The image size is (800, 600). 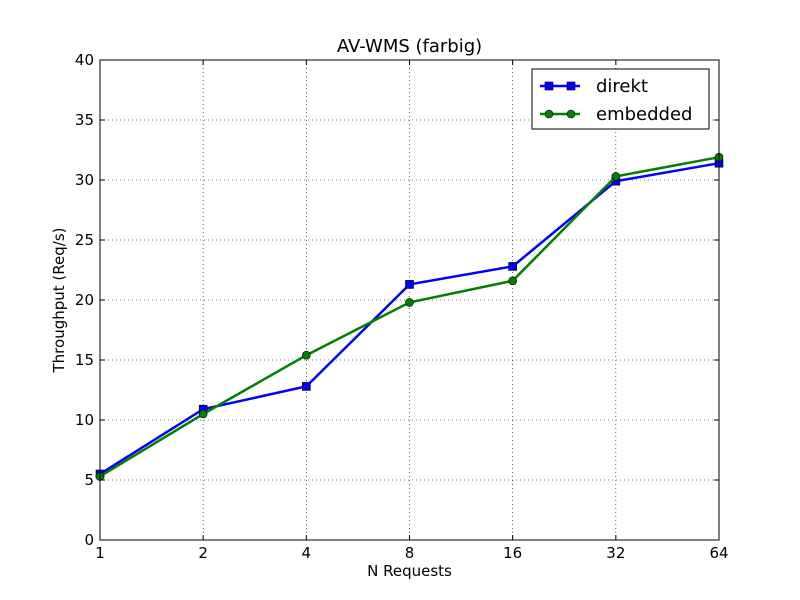 I want to click on y-tick-label: 10, so click(x=84, y=420).